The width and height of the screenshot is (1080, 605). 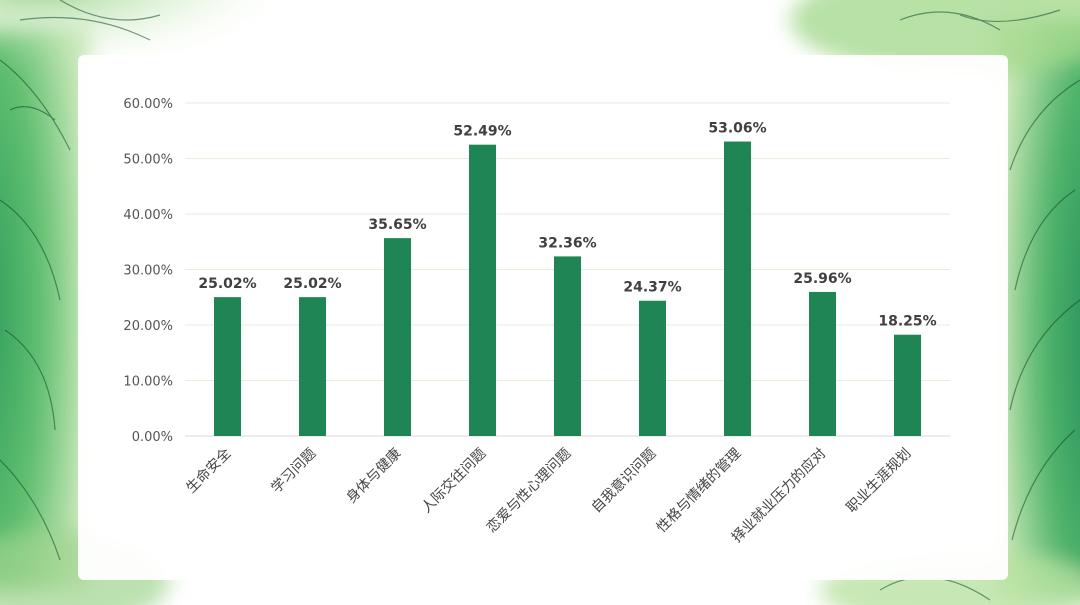 I want to click on data-label: 18.25%, so click(x=907, y=322).